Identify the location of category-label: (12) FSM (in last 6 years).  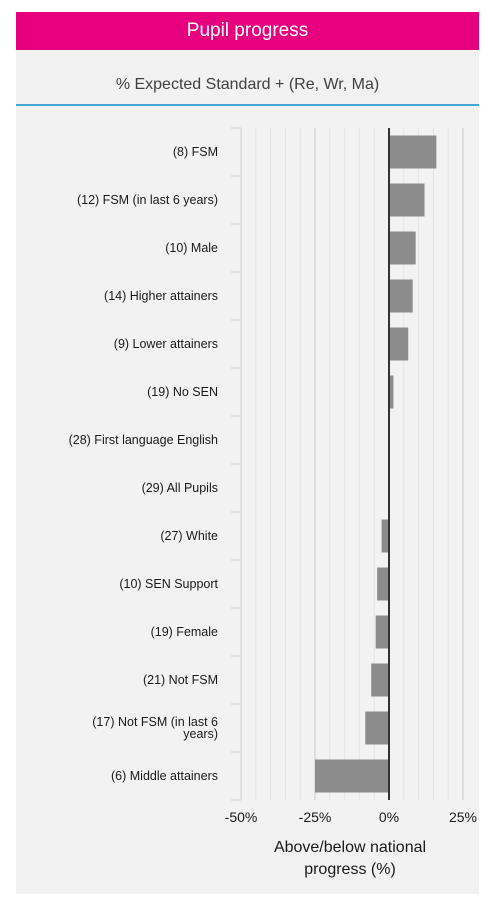
(147, 200).